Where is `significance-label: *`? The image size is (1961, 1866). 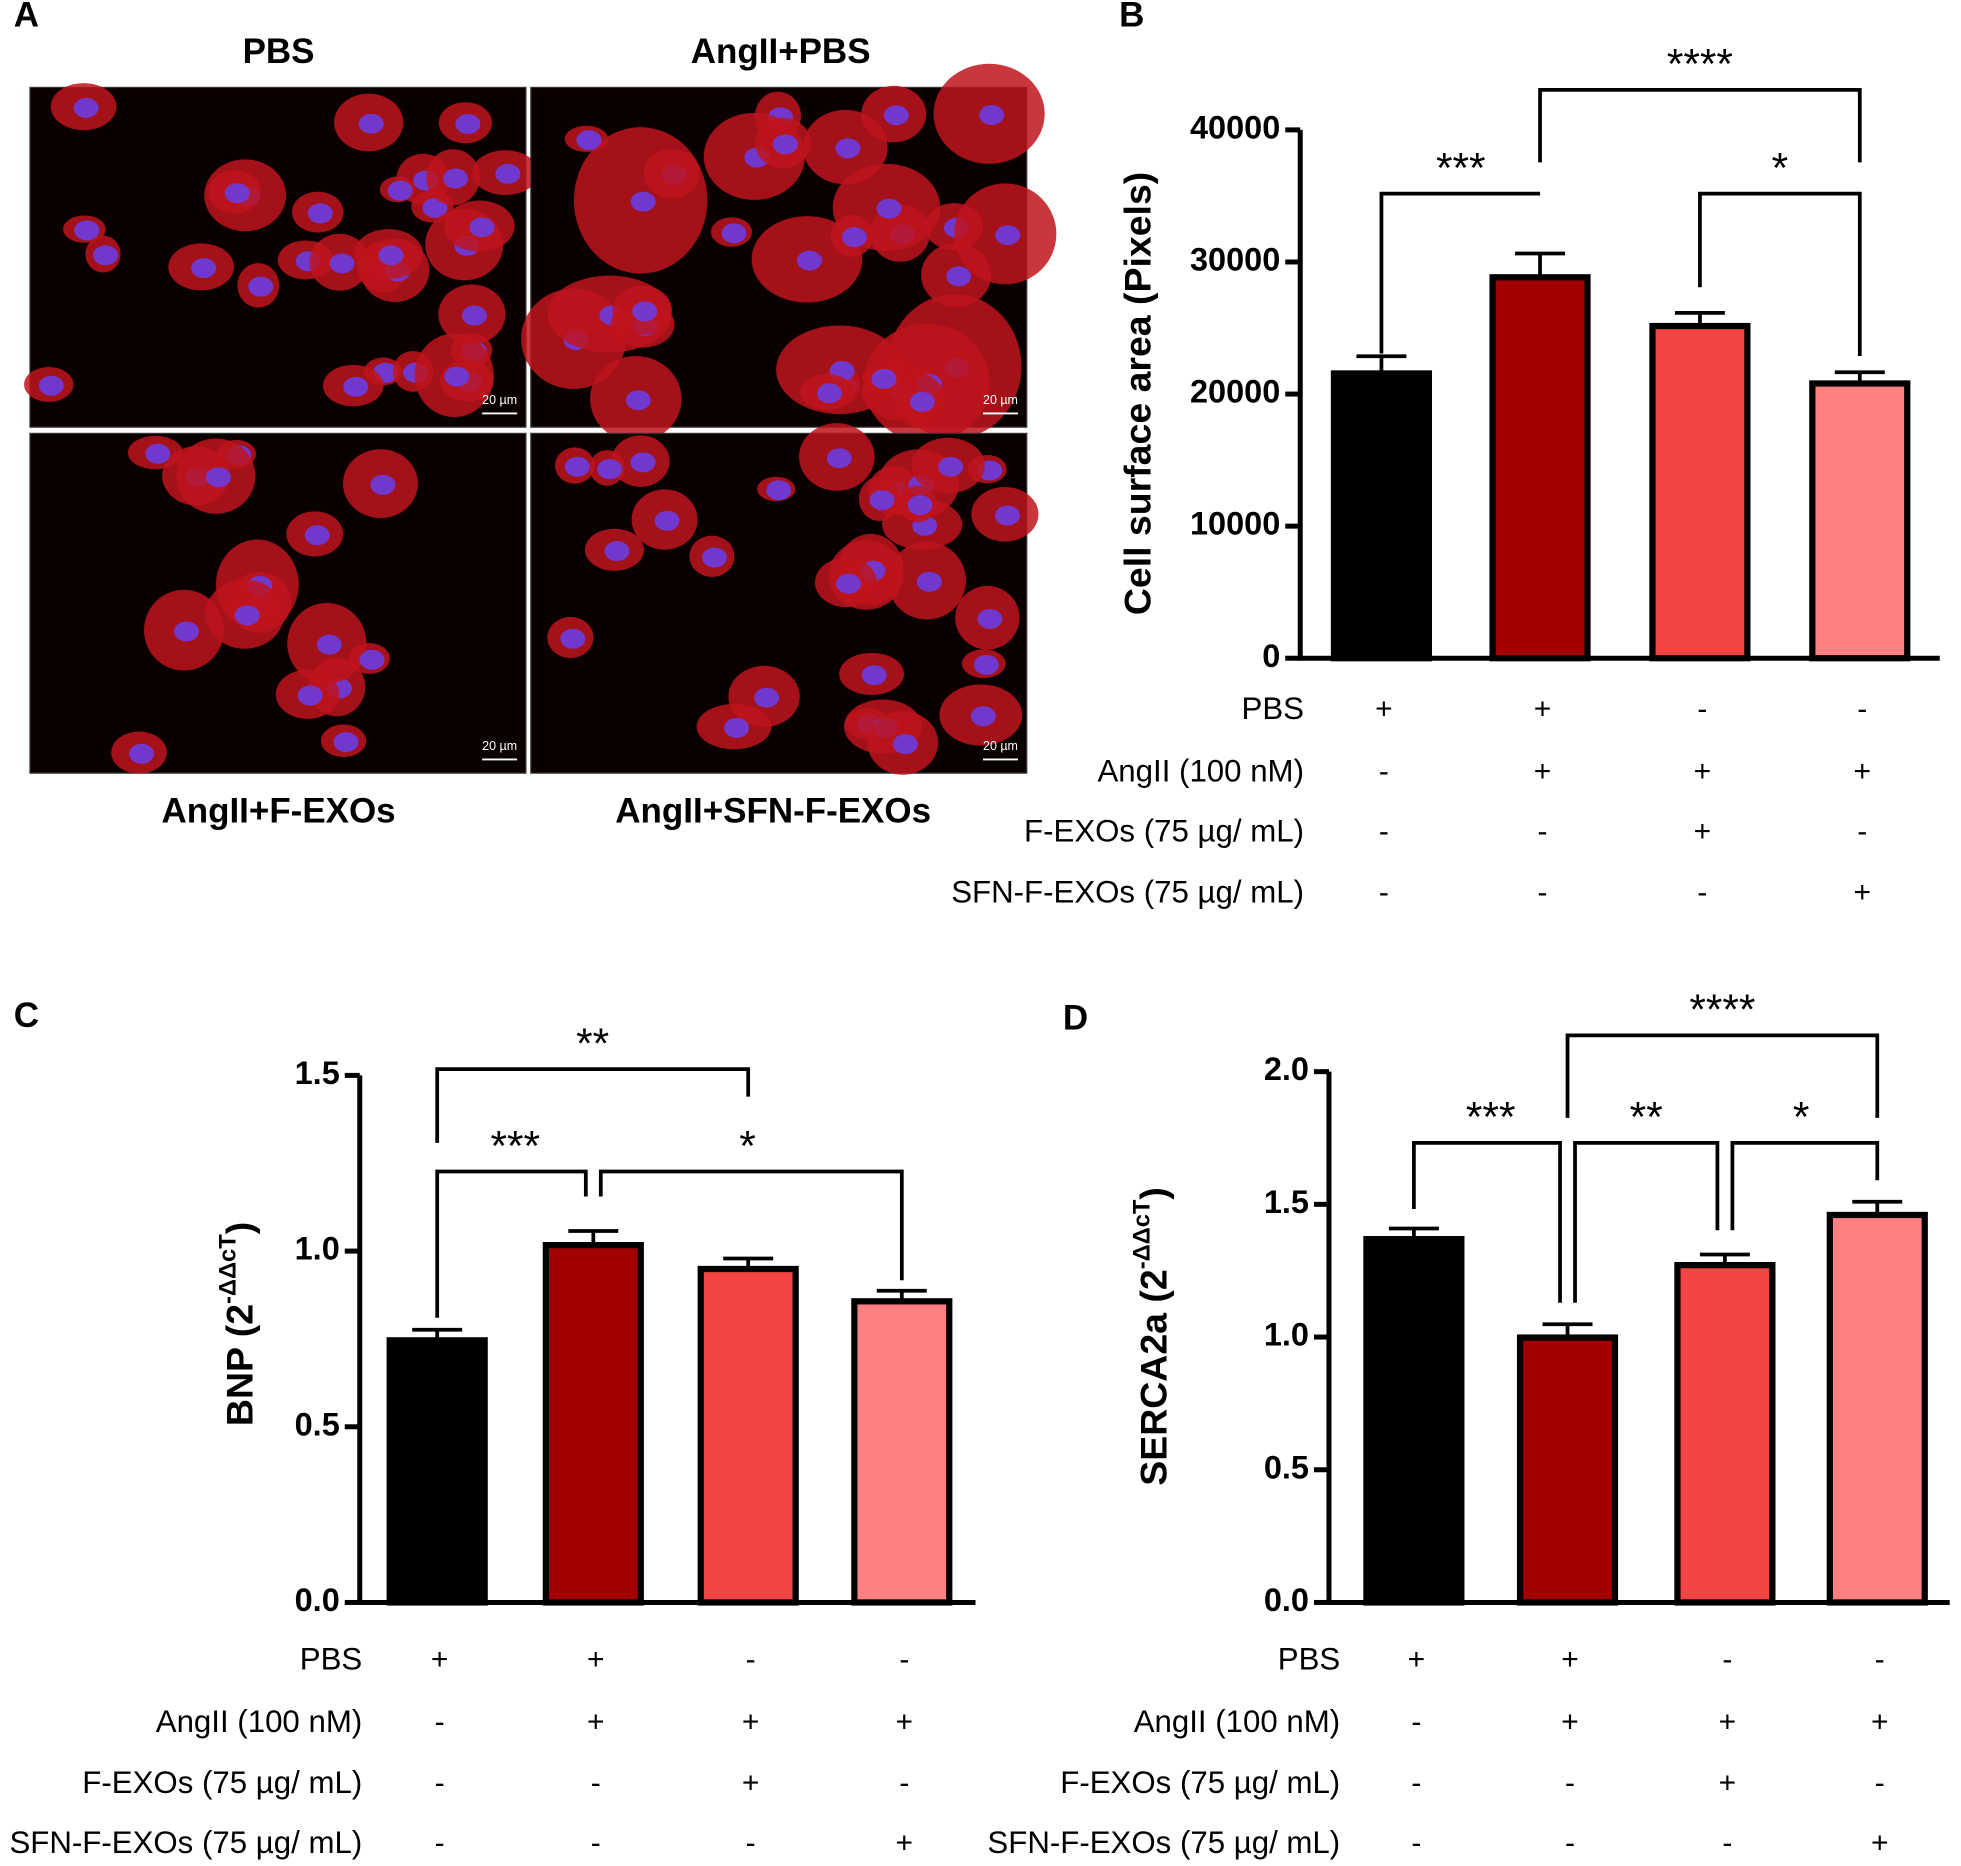 significance-label: * is located at coordinates (747, 1145).